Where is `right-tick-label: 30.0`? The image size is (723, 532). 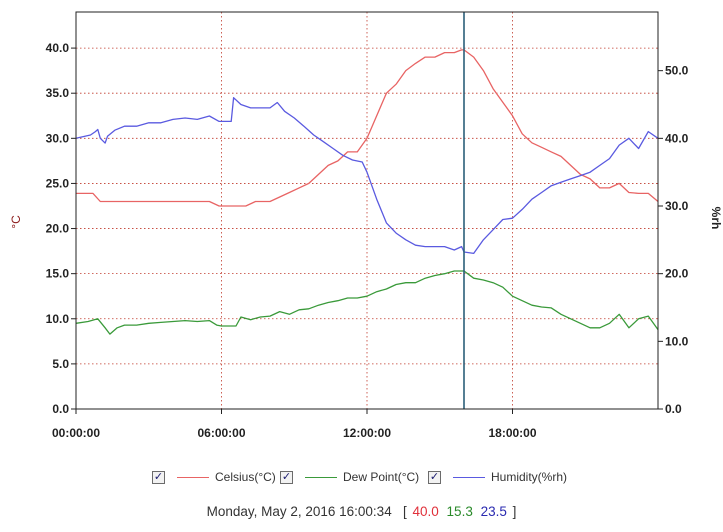 right-tick-label: 30.0 is located at coordinates (677, 206).